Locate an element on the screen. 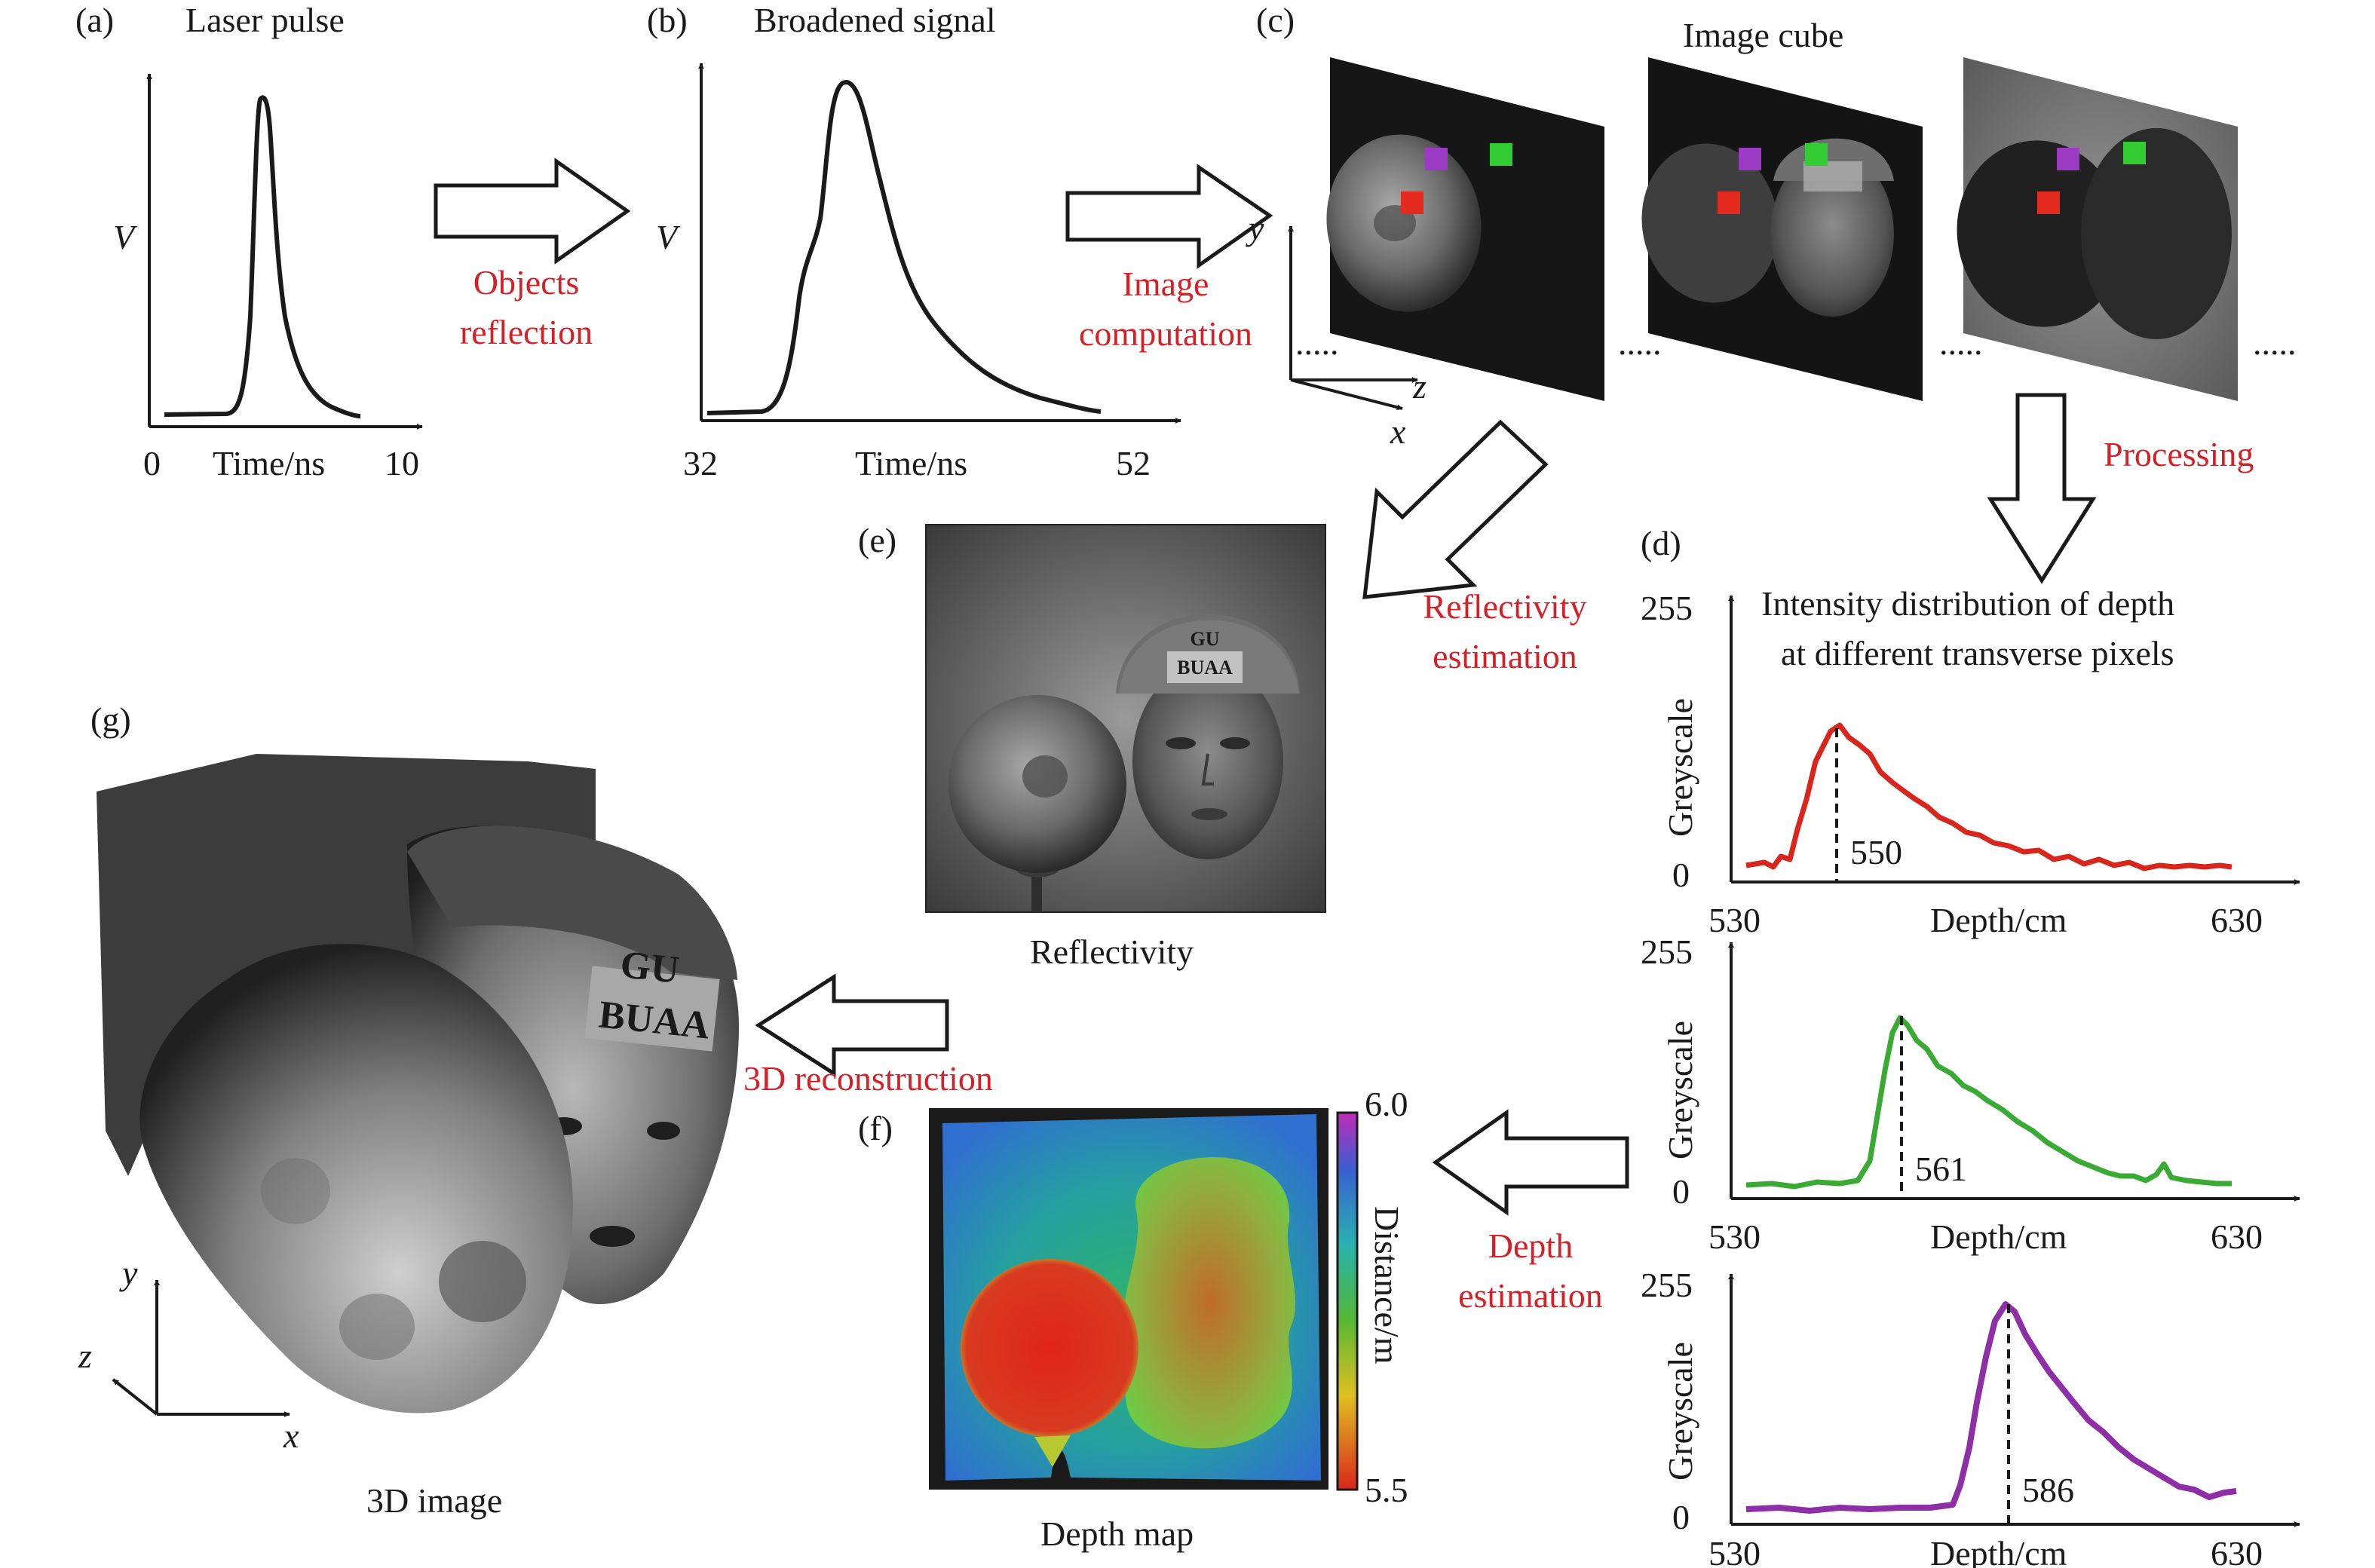 This screenshot has height=1568, width=2375. plot-green-xmin: 530 is located at coordinates (1734, 1236).